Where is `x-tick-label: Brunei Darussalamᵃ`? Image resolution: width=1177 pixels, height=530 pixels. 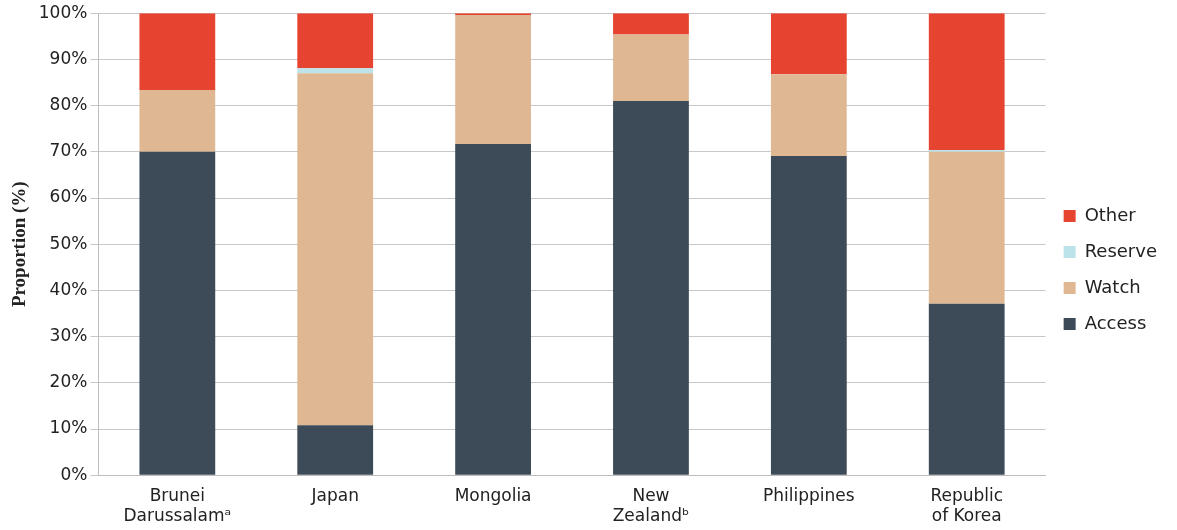 x-tick-label: Brunei Darussalamᵃ is located at coordinates (177, 505).